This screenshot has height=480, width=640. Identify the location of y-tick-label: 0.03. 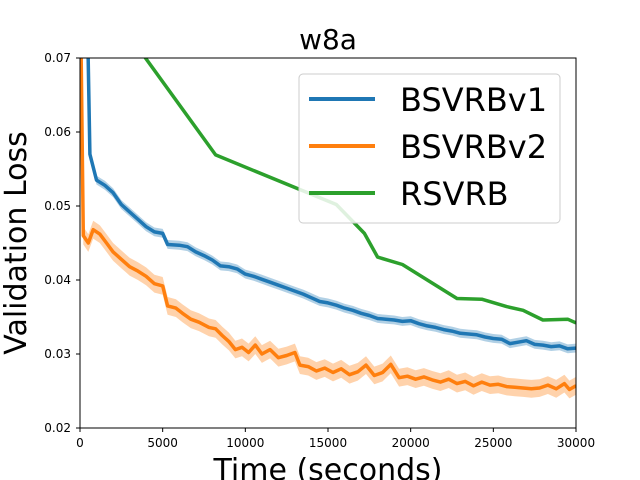
(57, 354).